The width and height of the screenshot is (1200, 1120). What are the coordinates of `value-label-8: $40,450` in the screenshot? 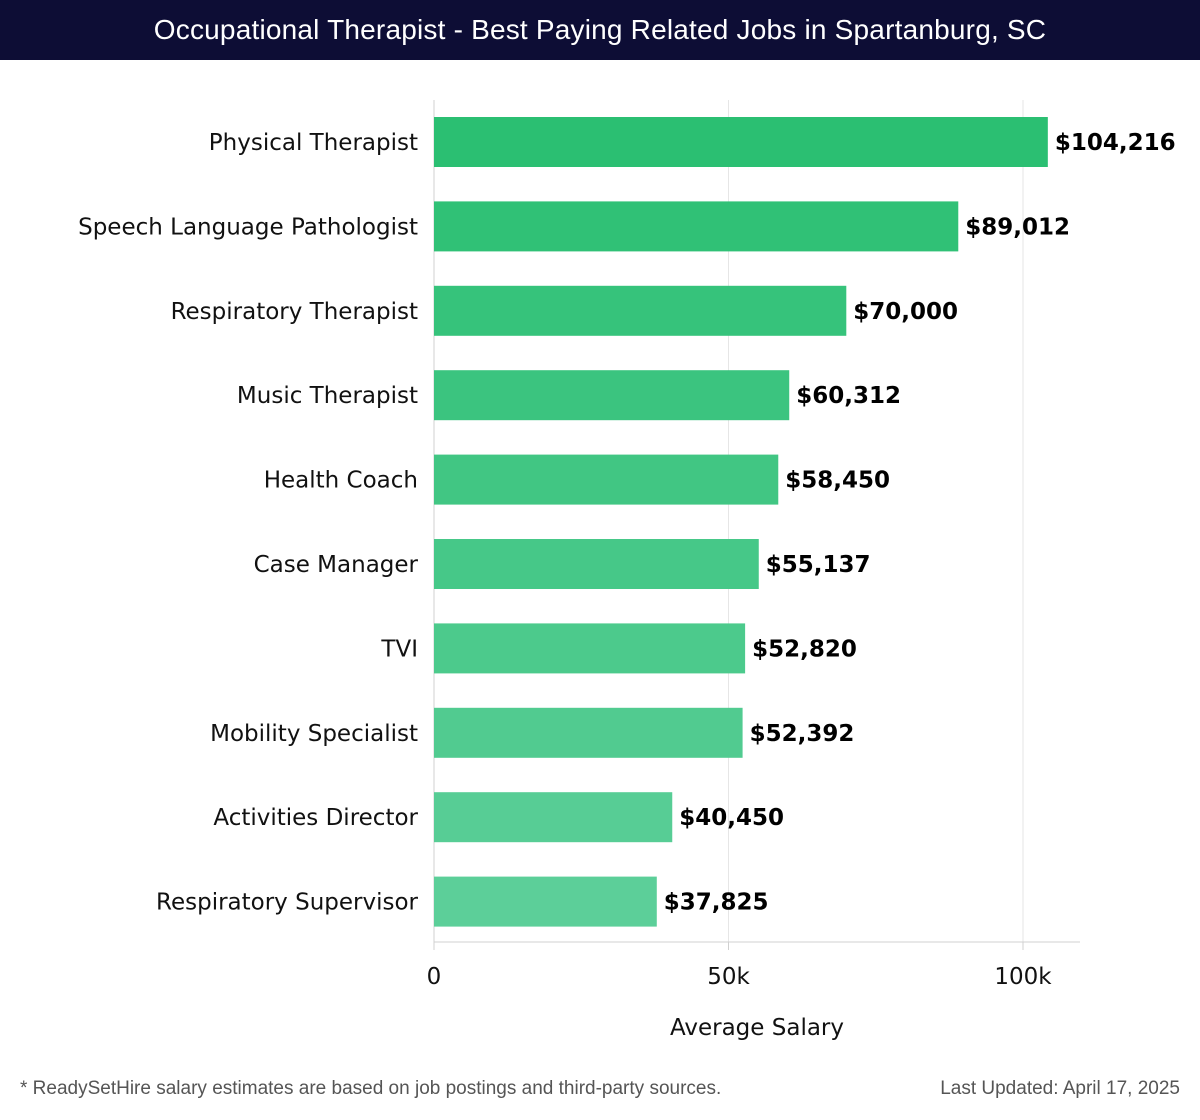 It's located at (731, 818).